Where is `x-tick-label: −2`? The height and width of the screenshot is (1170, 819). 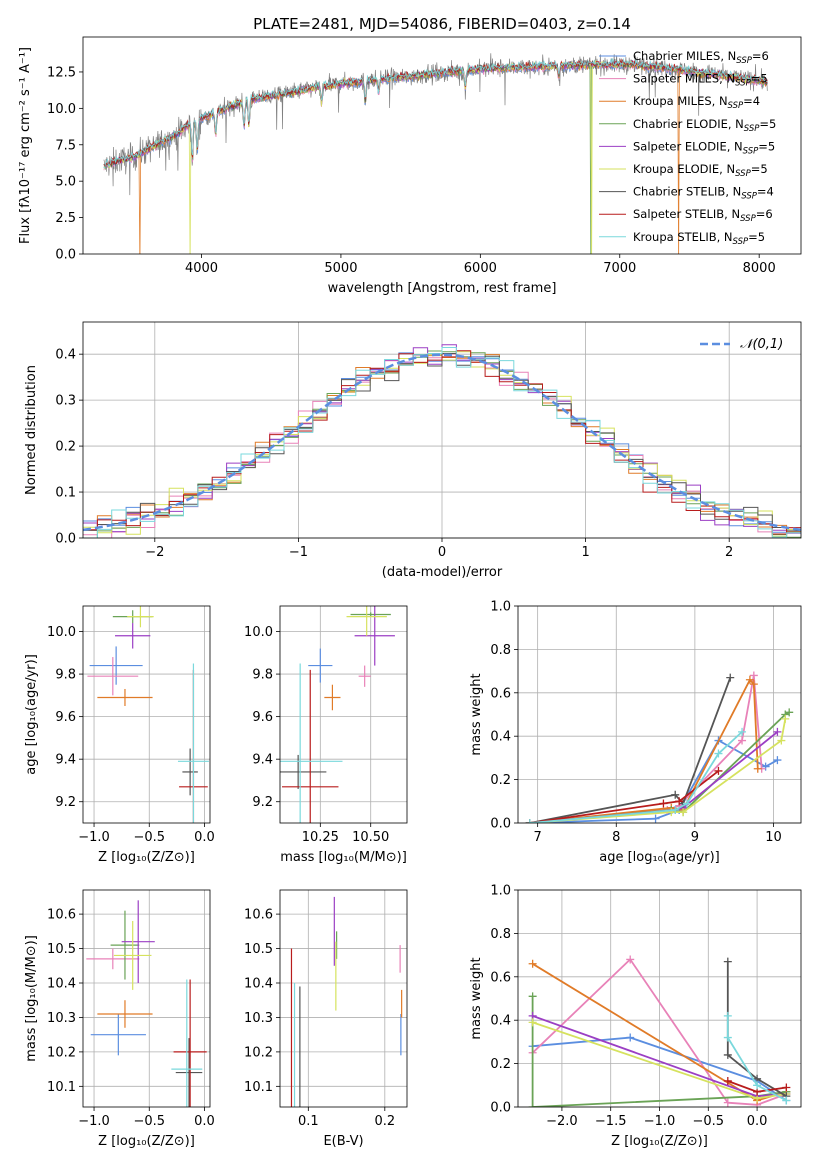
x-tick-label: −2 is located at coordinates (154, 552).